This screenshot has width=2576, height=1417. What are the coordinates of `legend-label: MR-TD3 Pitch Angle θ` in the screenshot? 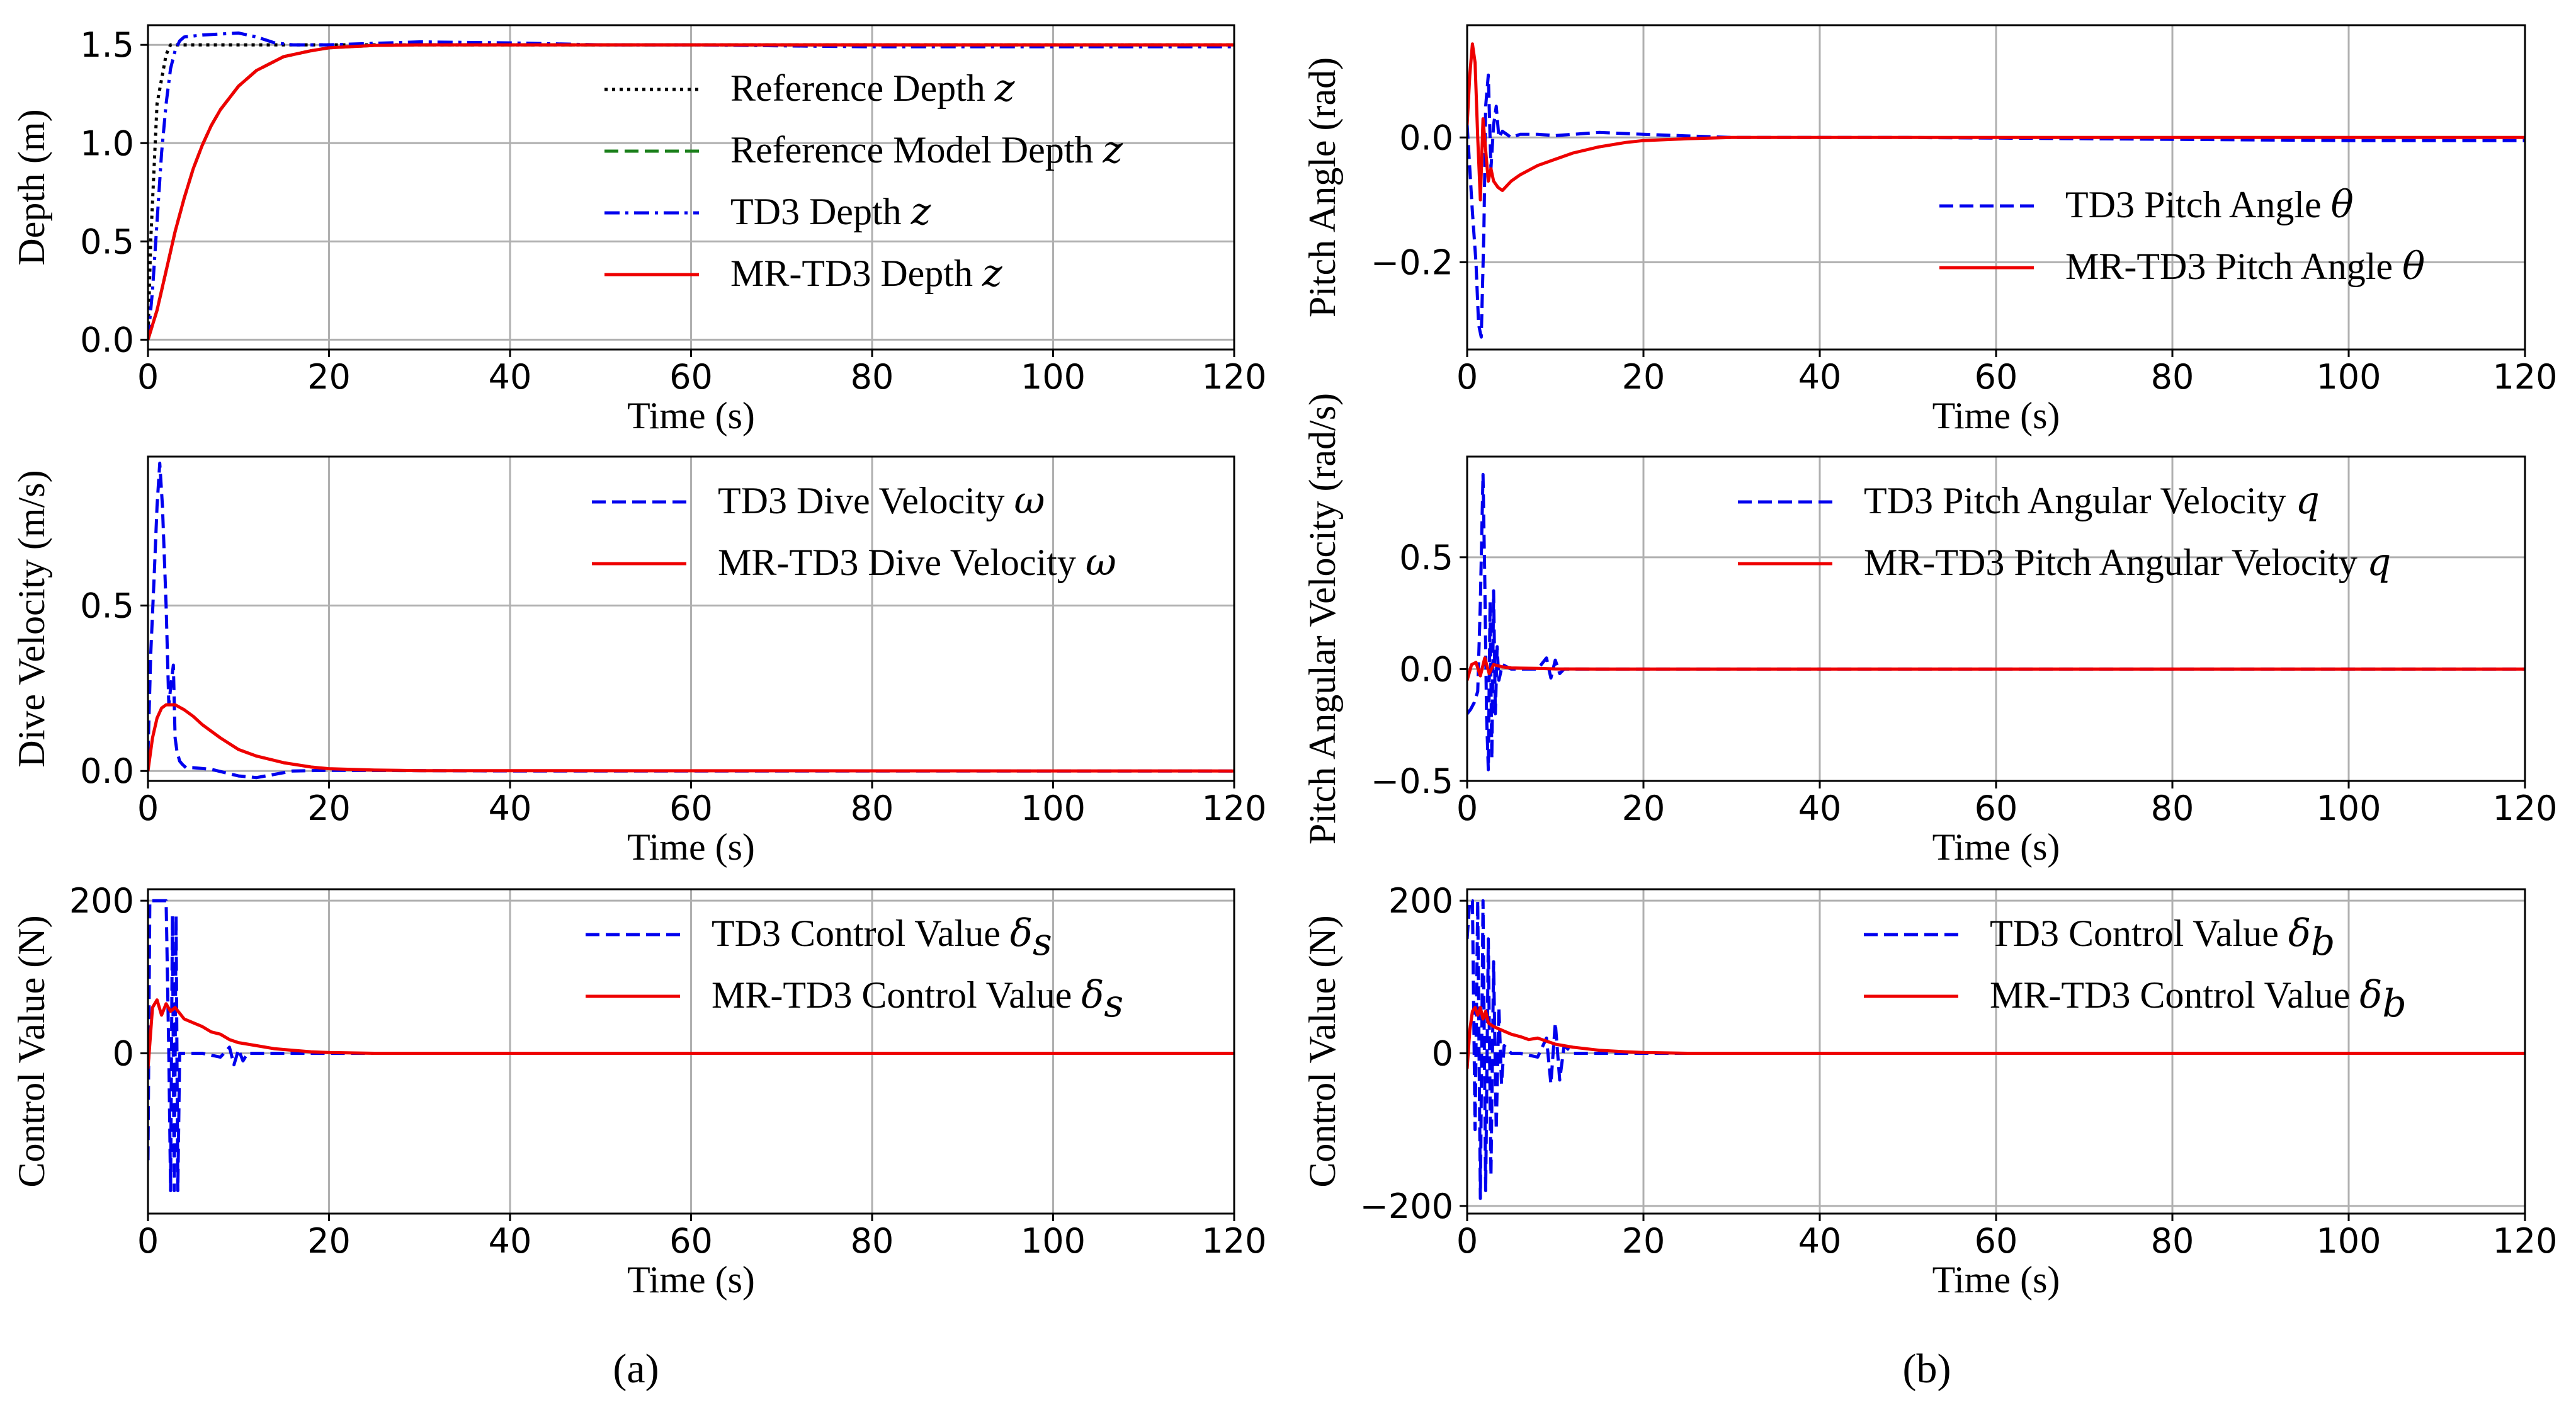 It's located at (2245, 266).